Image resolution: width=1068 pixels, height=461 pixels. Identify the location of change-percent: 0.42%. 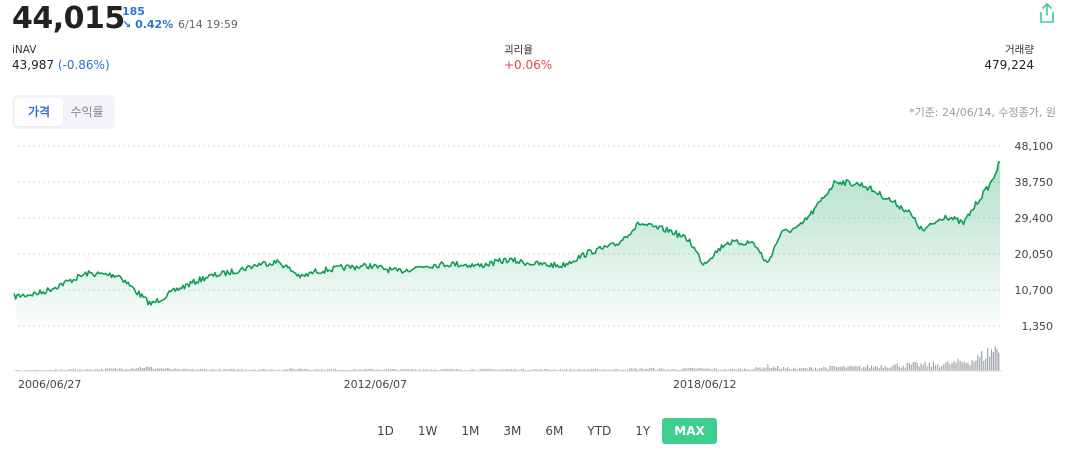
(154, 24).